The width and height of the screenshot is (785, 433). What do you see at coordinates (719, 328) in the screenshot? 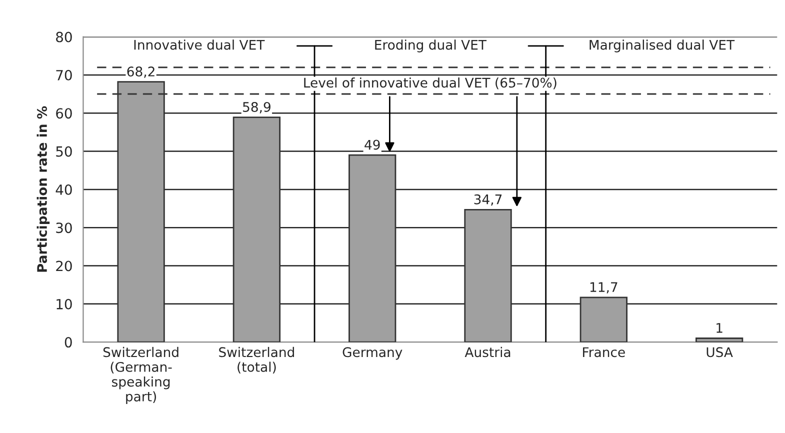
I see `data-label: 1` at bounding box center [719, 328].